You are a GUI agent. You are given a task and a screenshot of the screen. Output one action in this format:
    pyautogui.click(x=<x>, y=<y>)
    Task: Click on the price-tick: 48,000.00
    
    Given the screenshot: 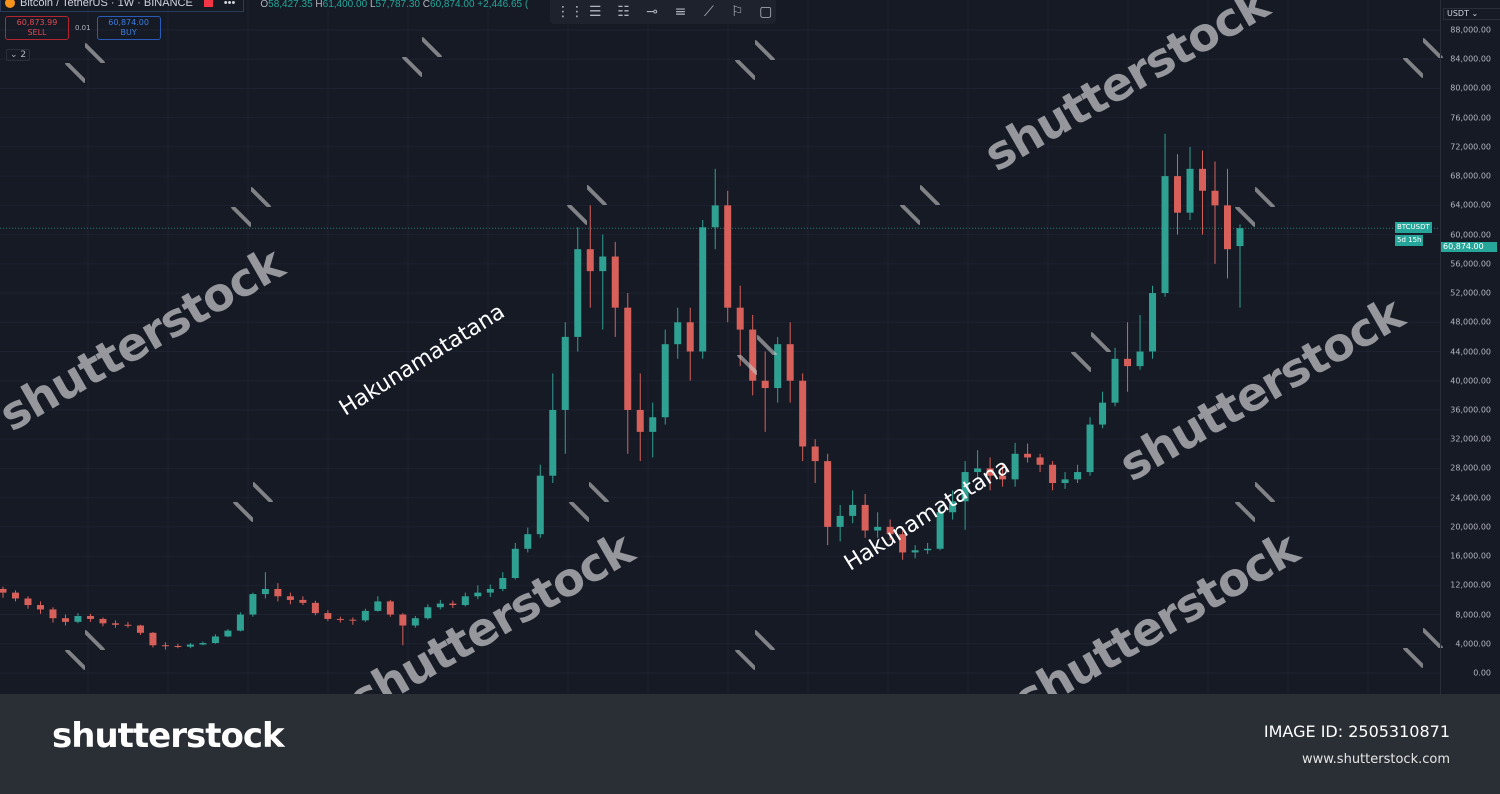 What is the action you would take?
    pyautogui.click(x=1470, y=322)
    